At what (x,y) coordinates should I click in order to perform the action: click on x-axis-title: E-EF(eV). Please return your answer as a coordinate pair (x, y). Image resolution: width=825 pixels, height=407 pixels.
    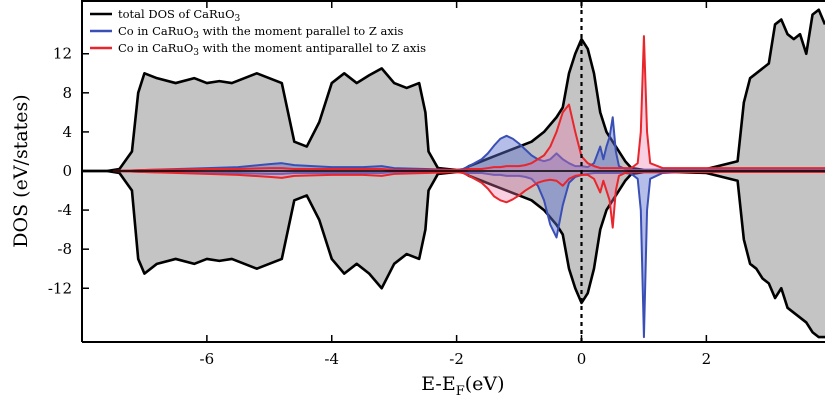
    Looking at the image, I should click on (462, 386).